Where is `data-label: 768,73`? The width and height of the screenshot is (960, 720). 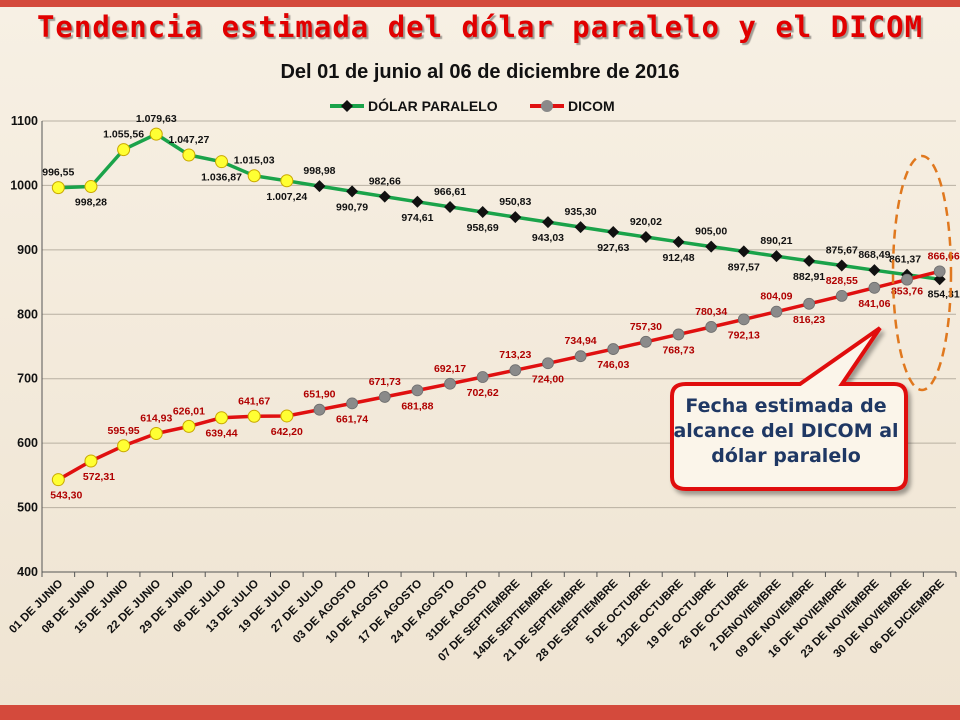 data-label: 768,73 is located at coordinates (678, 350).